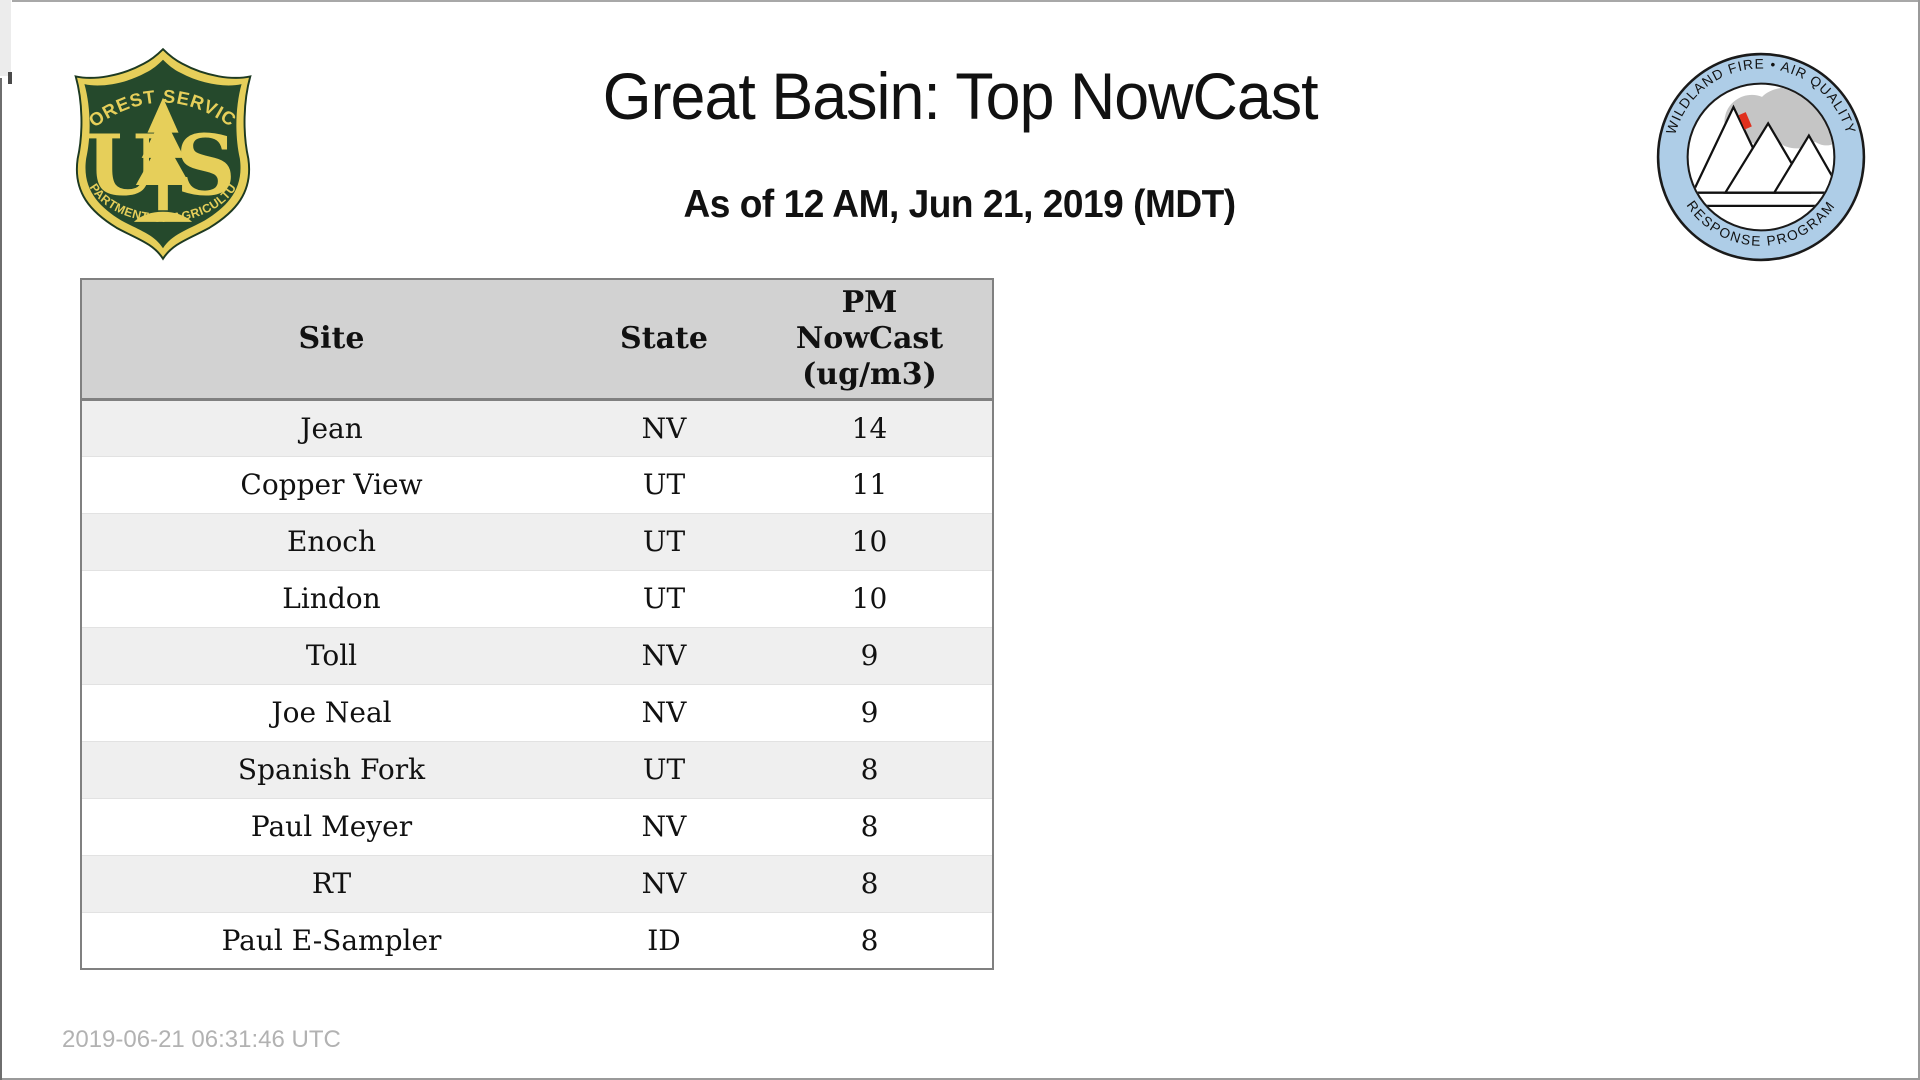  What do you see at coordinates (331, 598) in the screenshot?
I see `cell-site: Lindon` at bounding box center [331, 598].